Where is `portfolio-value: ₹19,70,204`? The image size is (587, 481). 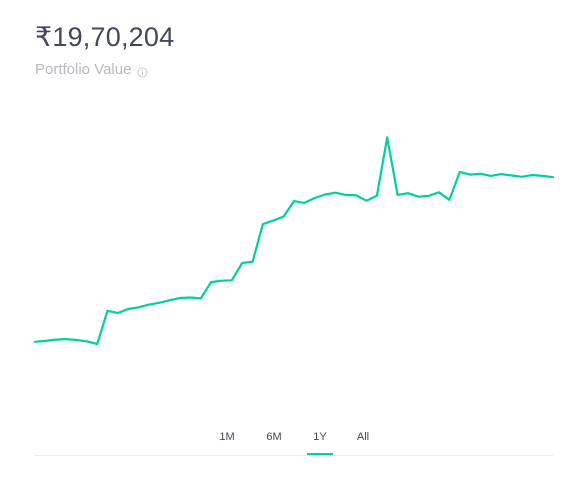 portfolio-value: ₹19,70,204 is located at coordinates (105, 37).